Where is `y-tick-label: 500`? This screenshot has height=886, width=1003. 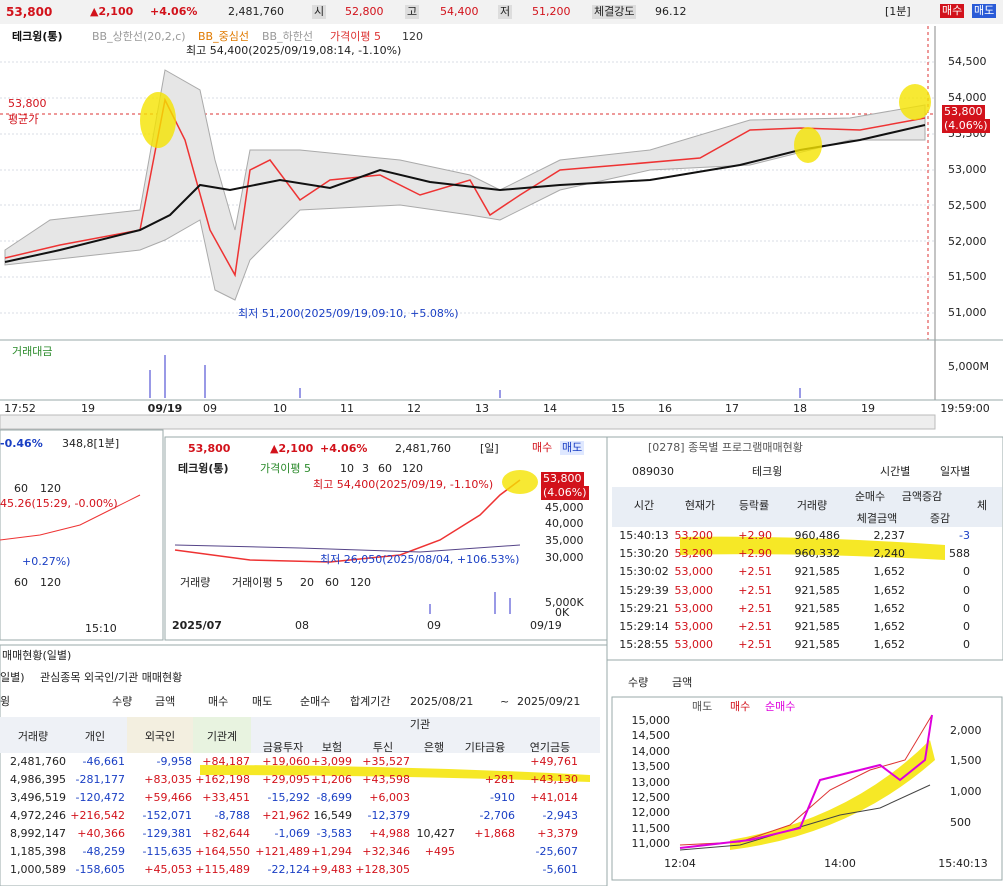
y-tick-label: 500 is located at coordinates (960, 822).